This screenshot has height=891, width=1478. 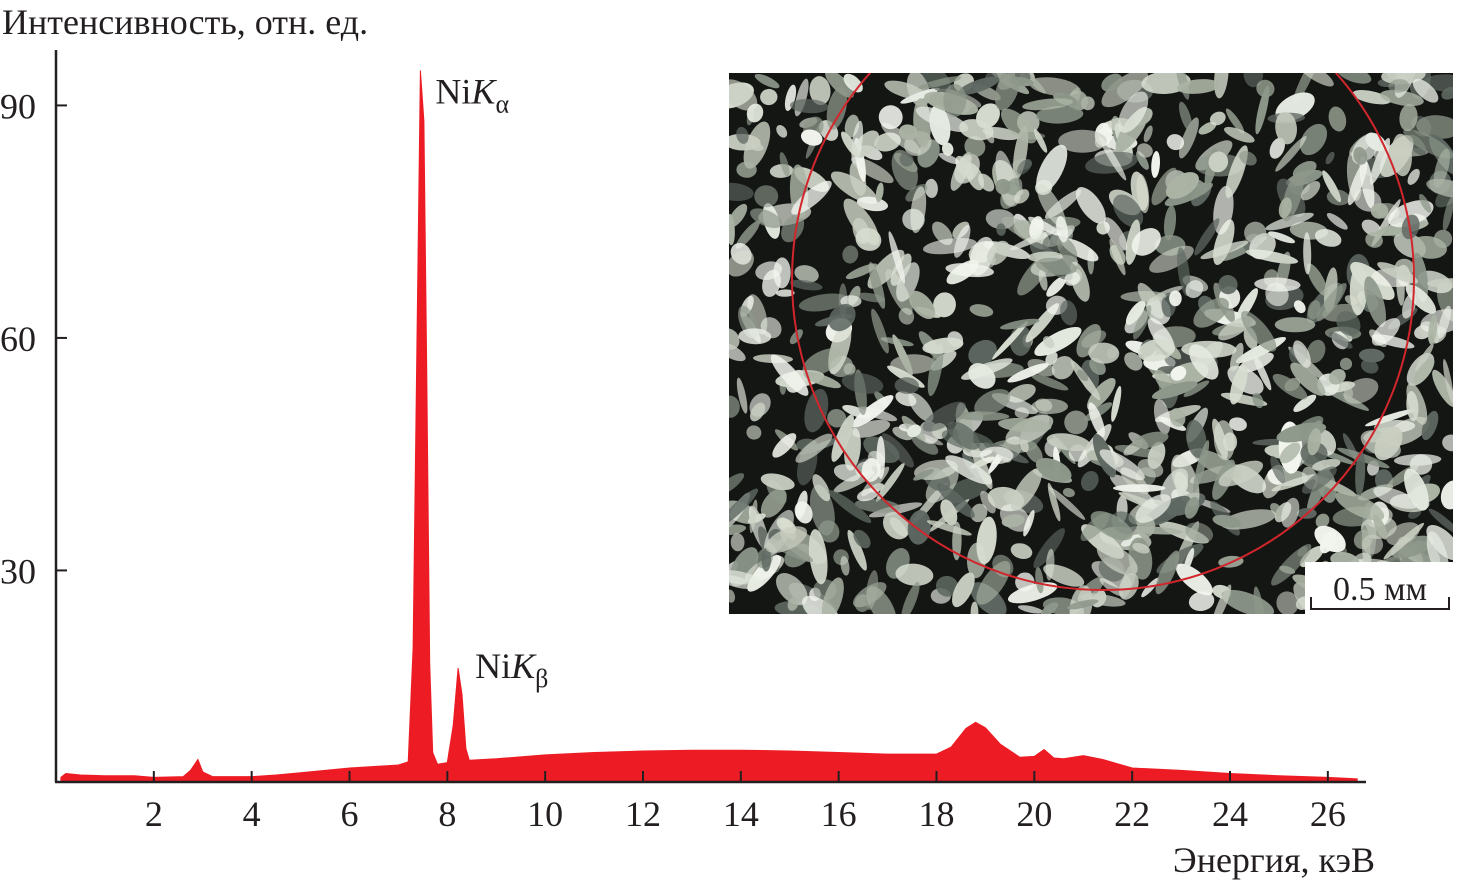 I want to click on x-tick-label: 16, so click(x=839, y=814).